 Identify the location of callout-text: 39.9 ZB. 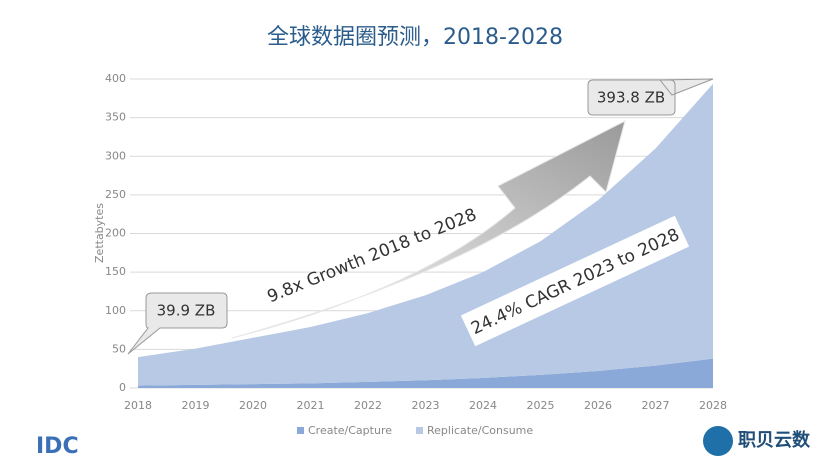
(186, 311).